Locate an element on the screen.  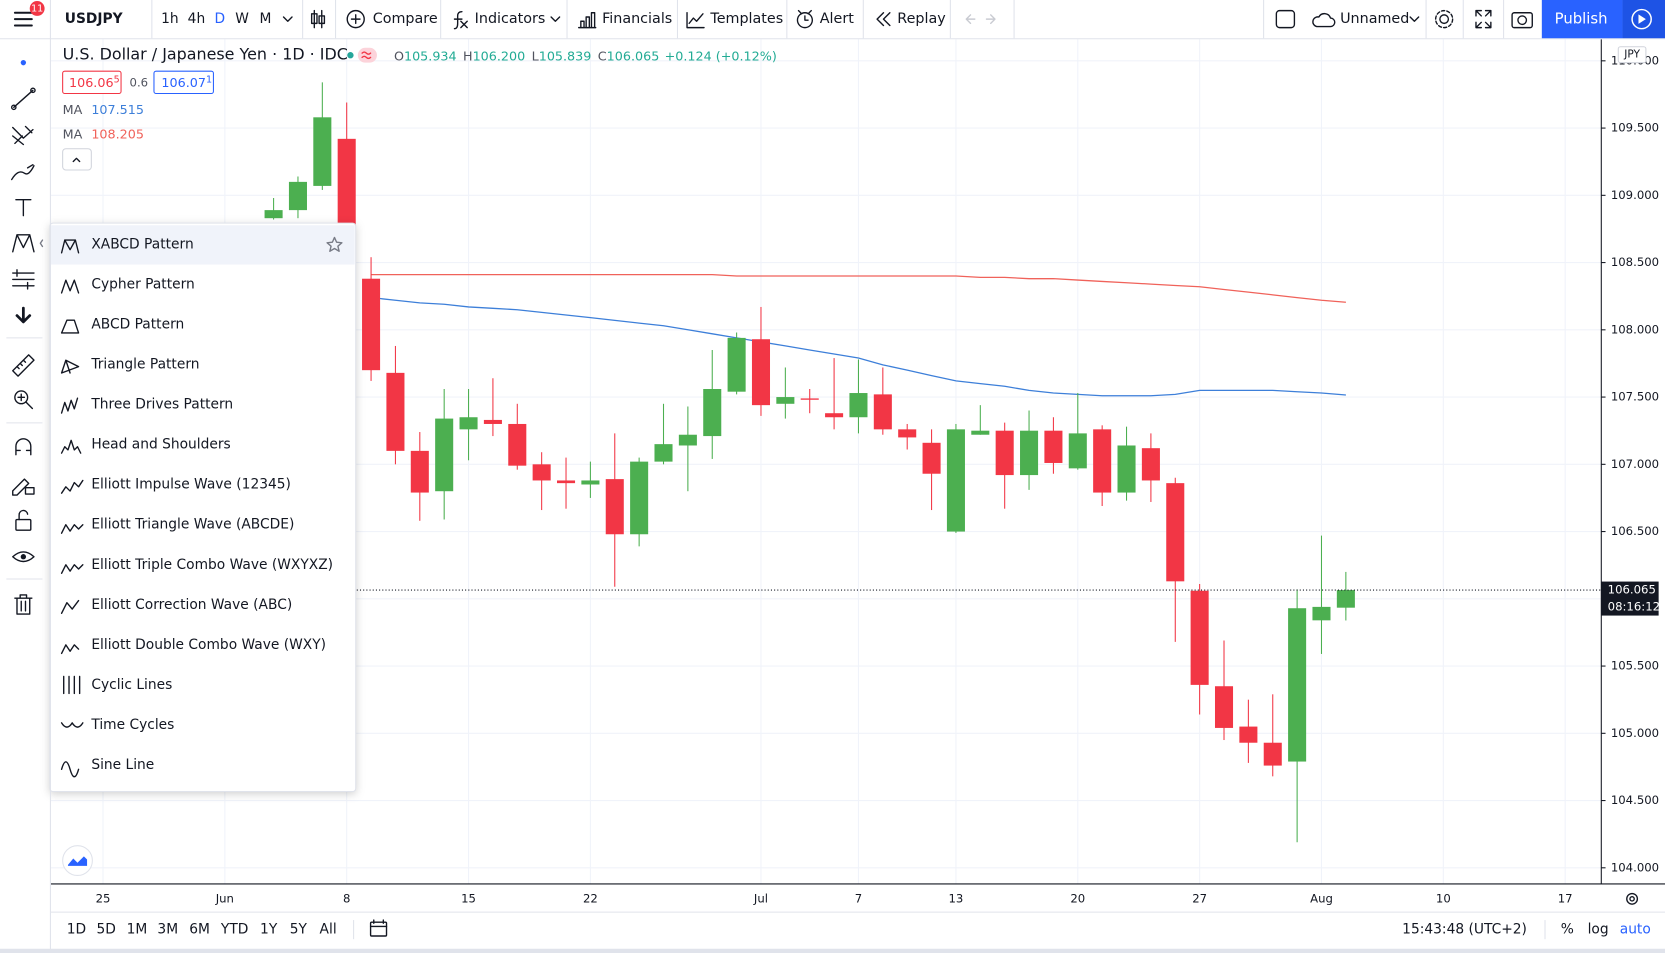
interval: D is located at coordinates (219, 19).